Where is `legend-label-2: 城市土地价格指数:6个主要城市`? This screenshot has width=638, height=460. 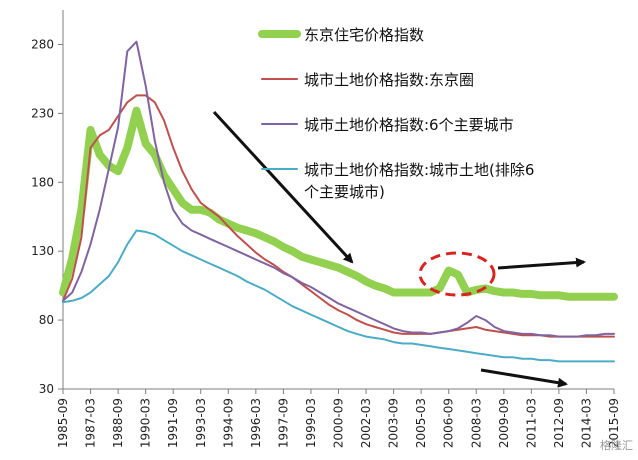 legend-label-2: 城市土地价格指数:6个主要城市 is located at coordinates (409, 125).